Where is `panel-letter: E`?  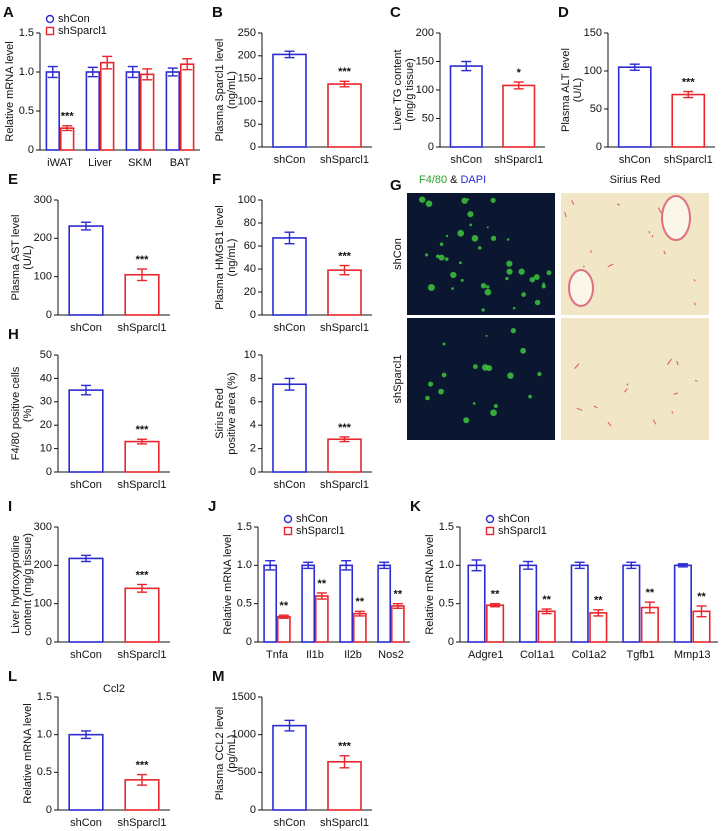
panel-letter: E is located at coordinates (13, 179).